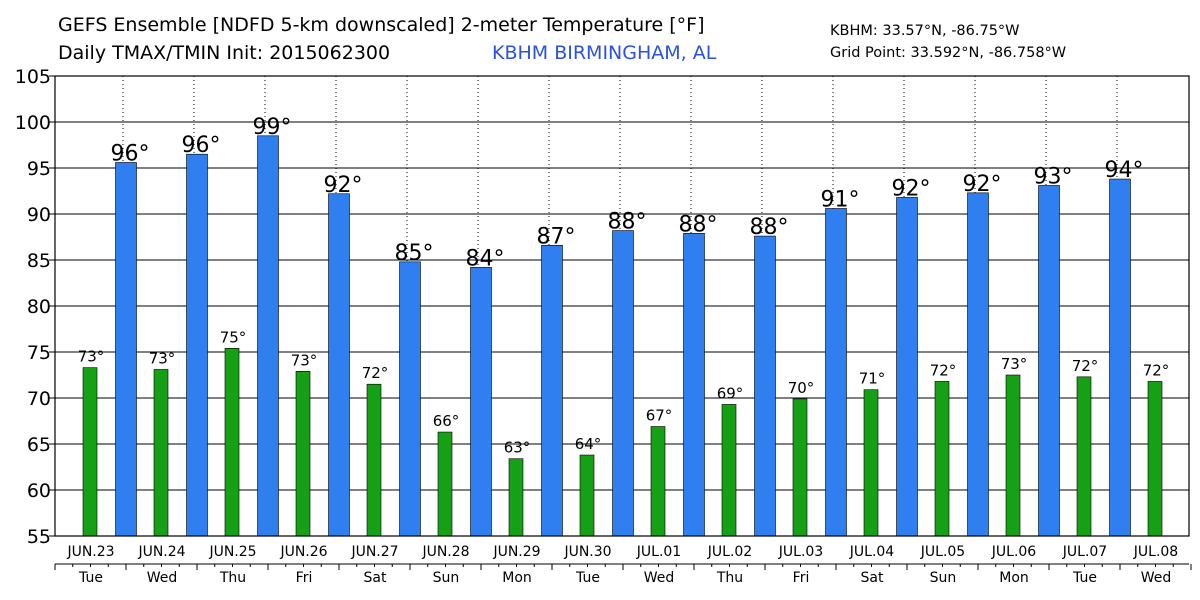 This screenshot has width=1200, height=600. What do you see at coordinates (485, 258) in the screenshot?
I see `tmax-label: 84°` at bounding box center [485, 258].